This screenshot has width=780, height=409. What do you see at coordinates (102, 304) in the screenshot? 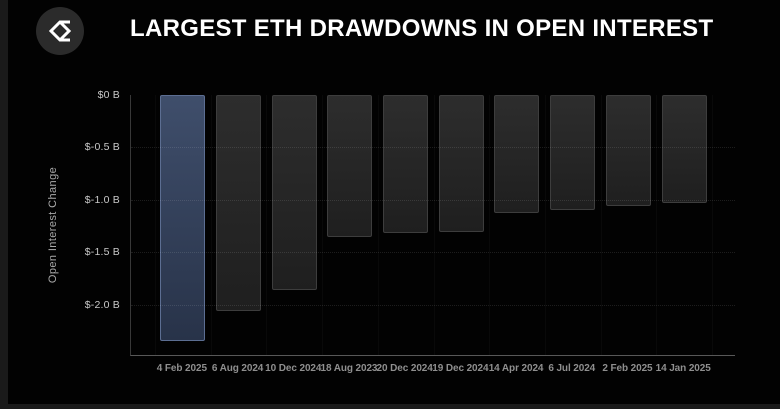
I see `y-axis-tick-label: $-2.0 B` at bounding box center [102, 304].